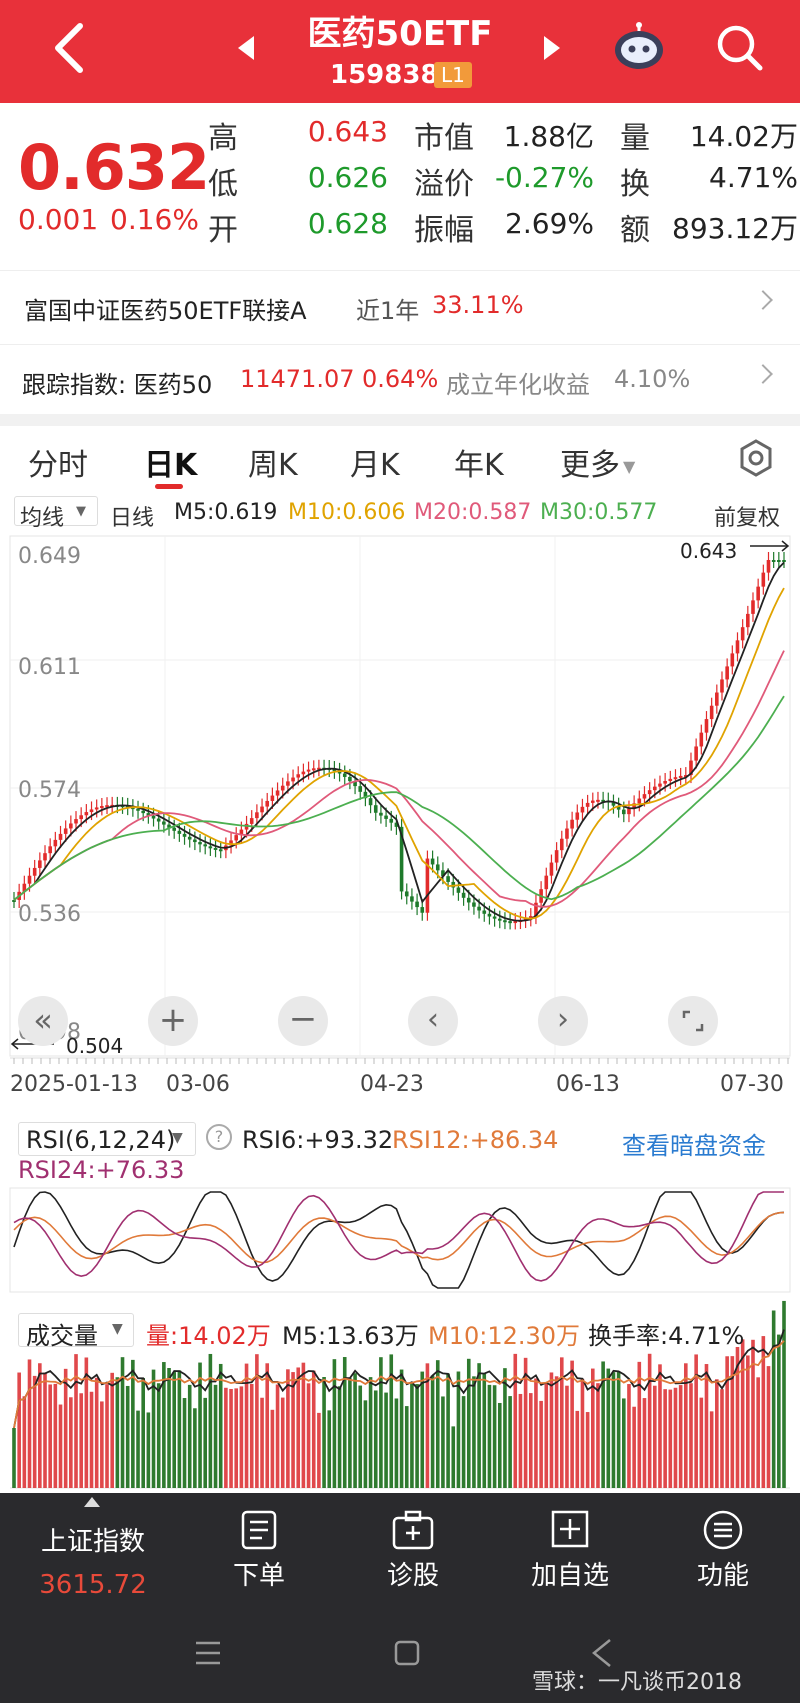 The width and height of the screenshot is (800, 1703). Describe the element at coordinates (635, 230) in the screenshot. I see `amount-label: 额` at that location.